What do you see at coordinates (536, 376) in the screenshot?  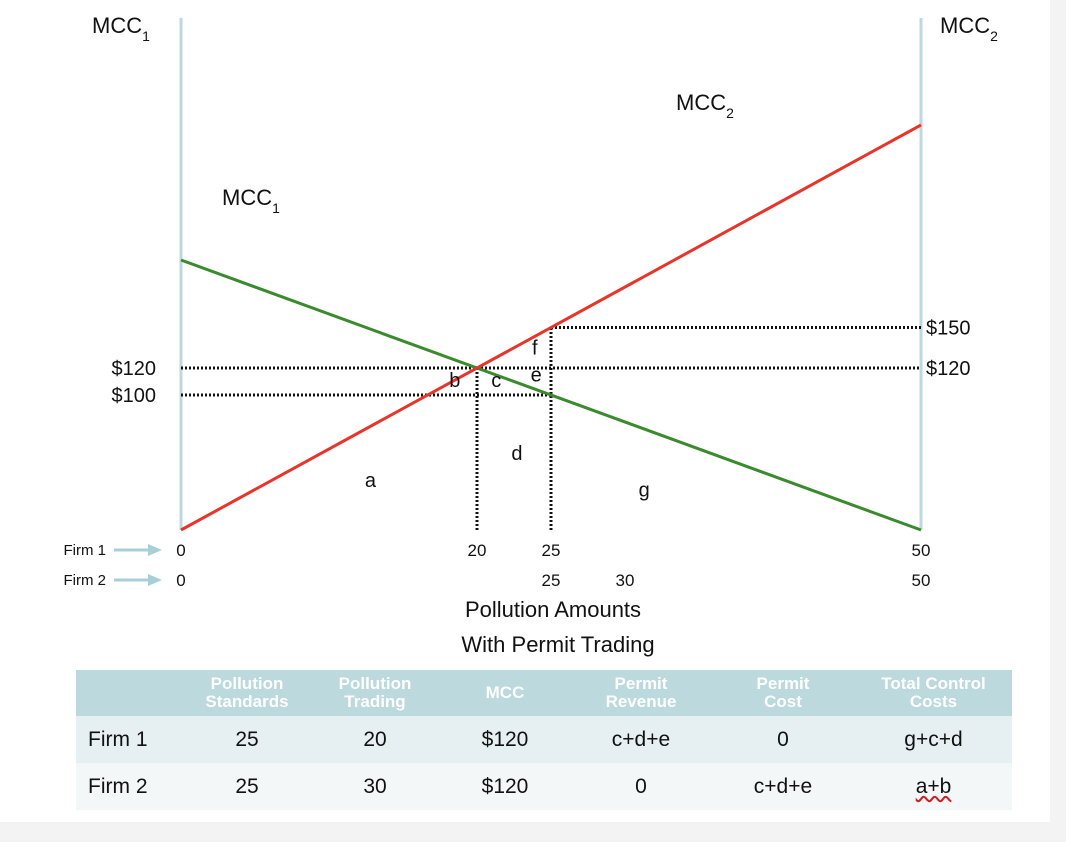 I see `area-label-e: e` at bounding box center [536, 376].